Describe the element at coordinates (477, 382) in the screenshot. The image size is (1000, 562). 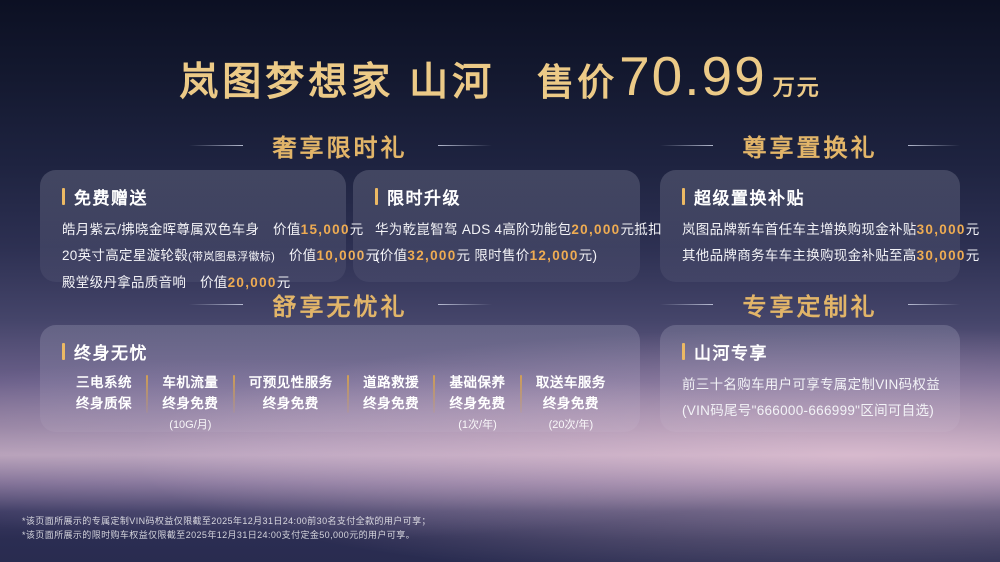
I see `benefit-name: 基础保养` at that location.